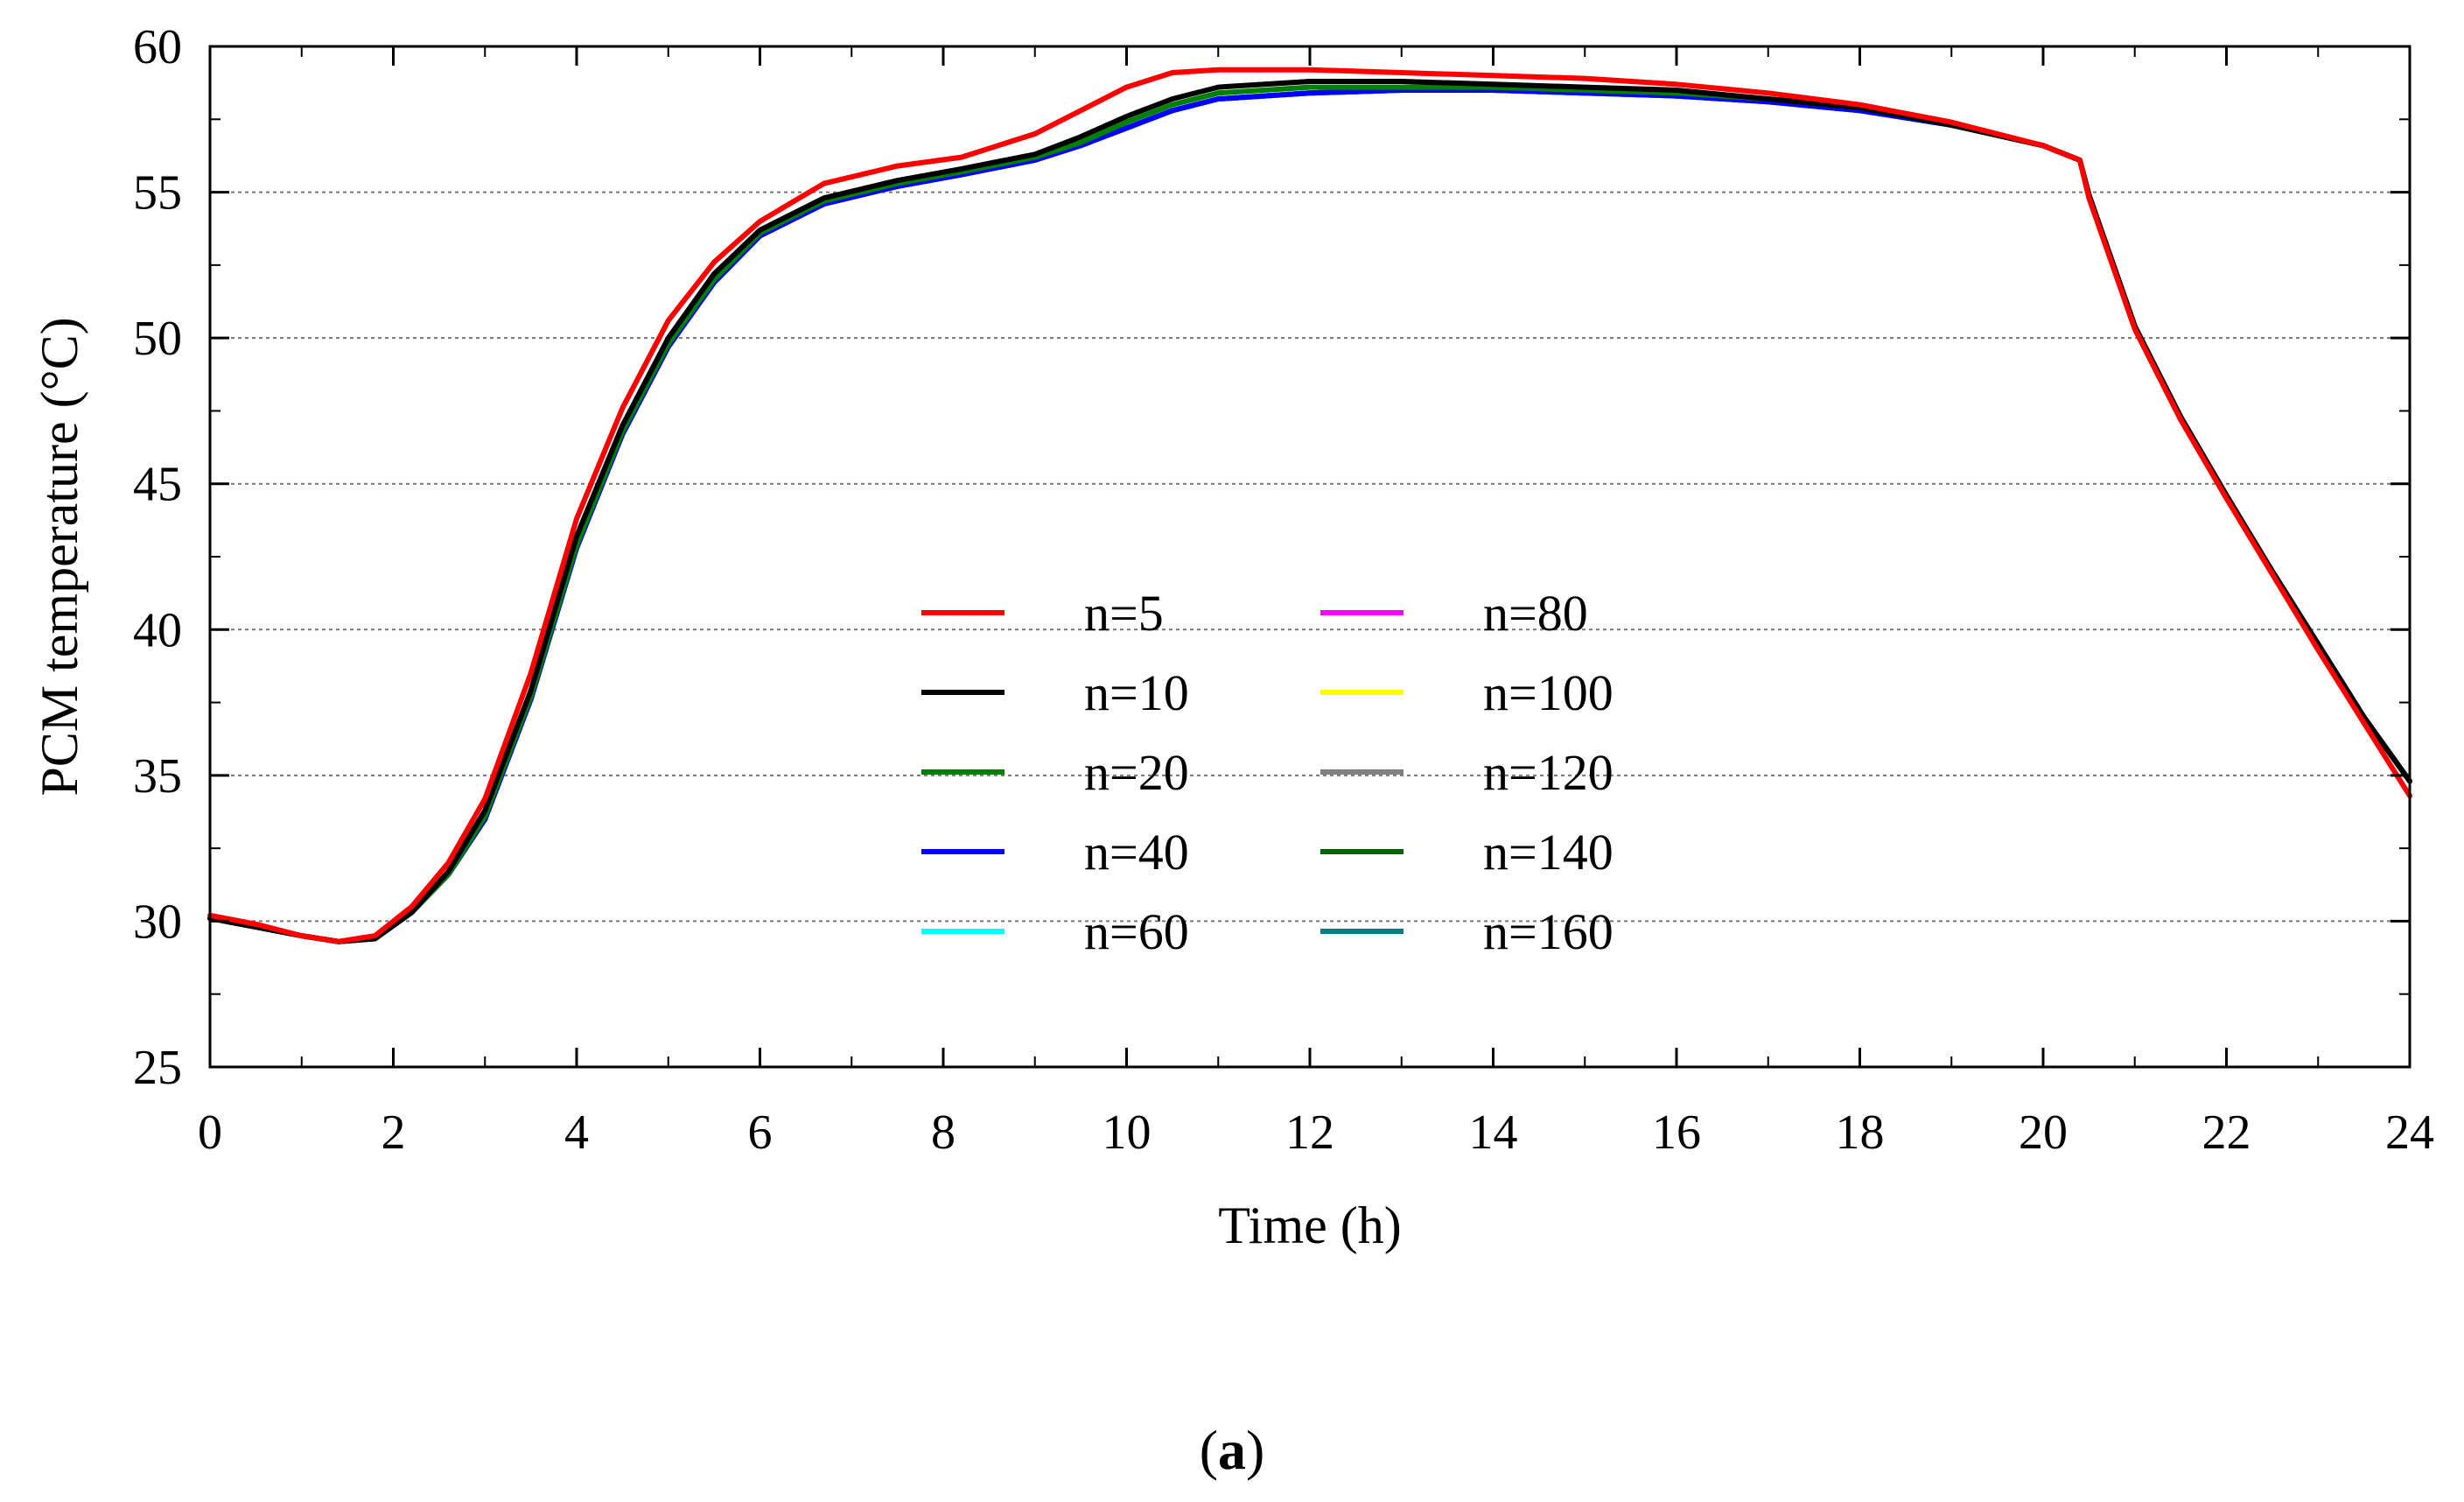 The height and width of the screenshot is (1502, 2464). What do you see at coordinates (576, 1132) in the screenshot?
I see `x-tick-label-4: 4` at bounding box center [576, 1132].